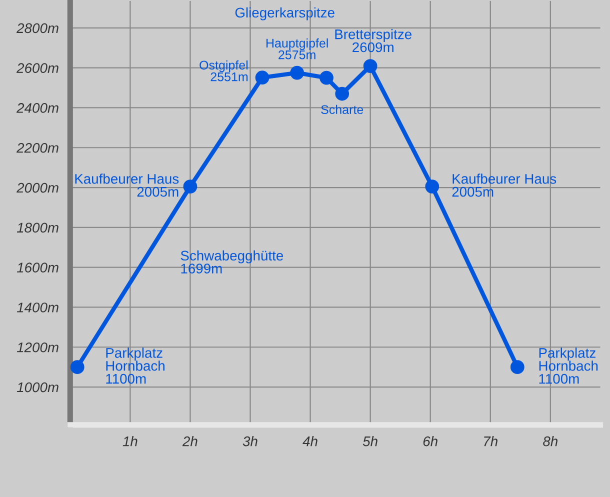 The width and height of the screenshot is (610, 497). I want to click on x-tick-label: 6h, so click(430, 441).